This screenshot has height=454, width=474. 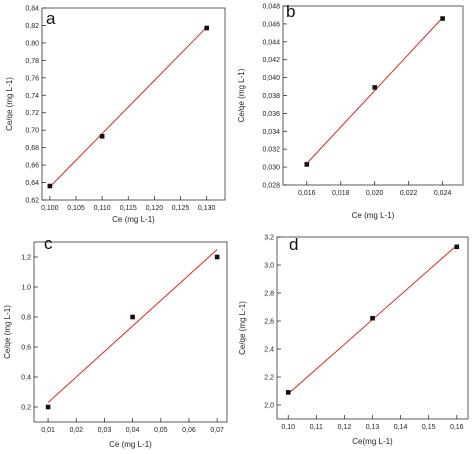 What do you see at coordinates (76, 208) in the screenshot?
I see `x-tick-label: 0,105` at bounding box center [76, 208].